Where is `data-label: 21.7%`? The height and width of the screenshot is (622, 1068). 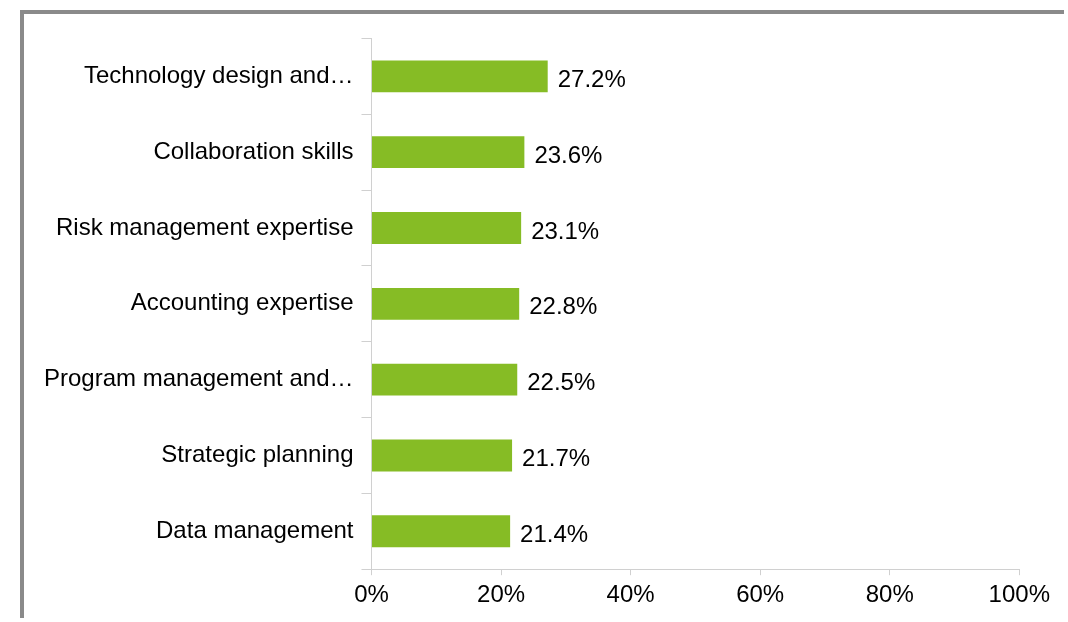
data-label: 21.7% is located at coordinates (556, 458).